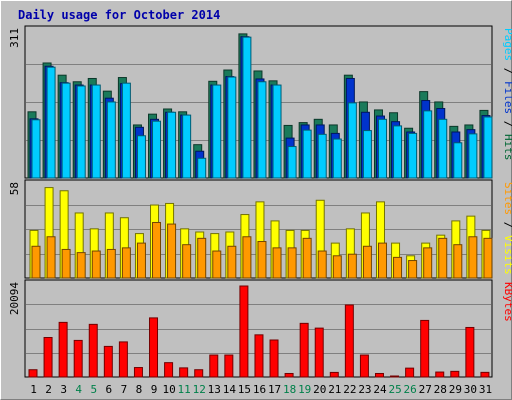 The height and width of the screenshot is (400, 512). Describe the element at coordinates (507, 147) in the screenshot. I see `legend-label-part: Hits` at that location.